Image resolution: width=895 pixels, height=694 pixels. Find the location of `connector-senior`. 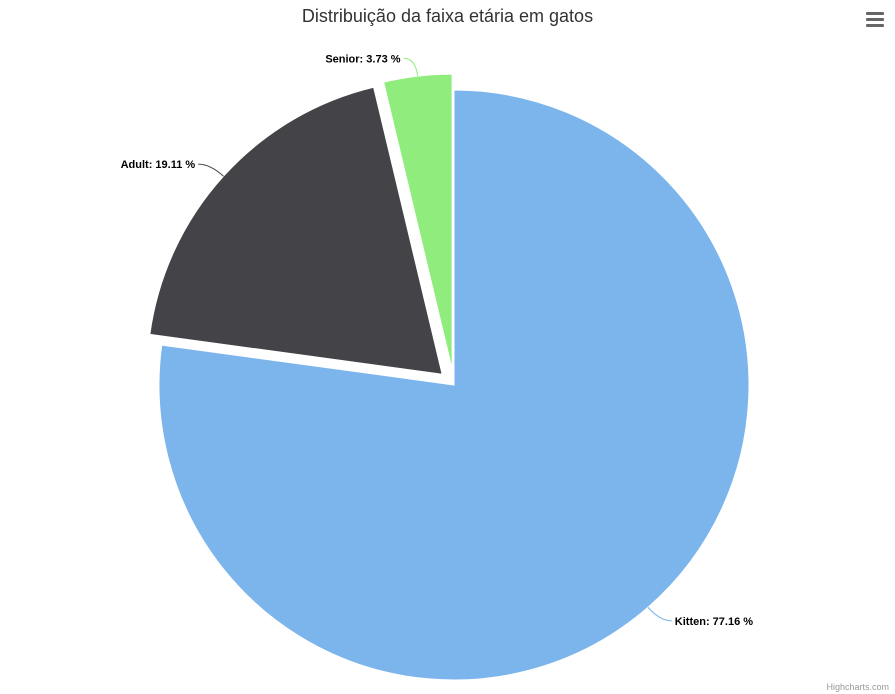

connector-senior is located at coordinates (411, 67).